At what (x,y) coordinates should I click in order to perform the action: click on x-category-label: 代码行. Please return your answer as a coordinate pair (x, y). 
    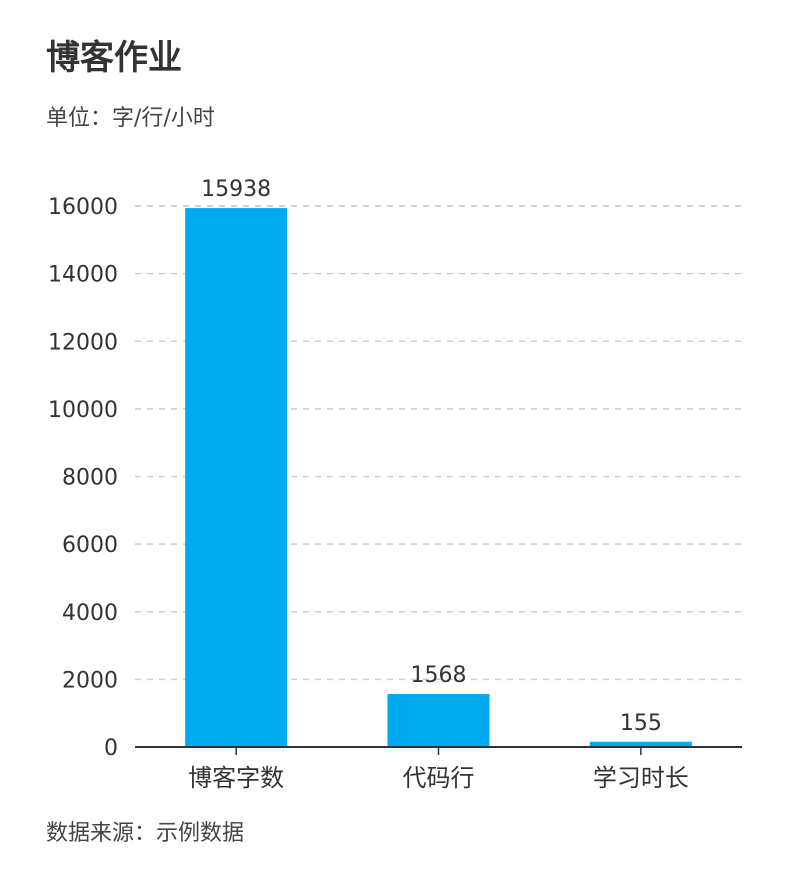
    Looking at the image, I should click on (439, 778).